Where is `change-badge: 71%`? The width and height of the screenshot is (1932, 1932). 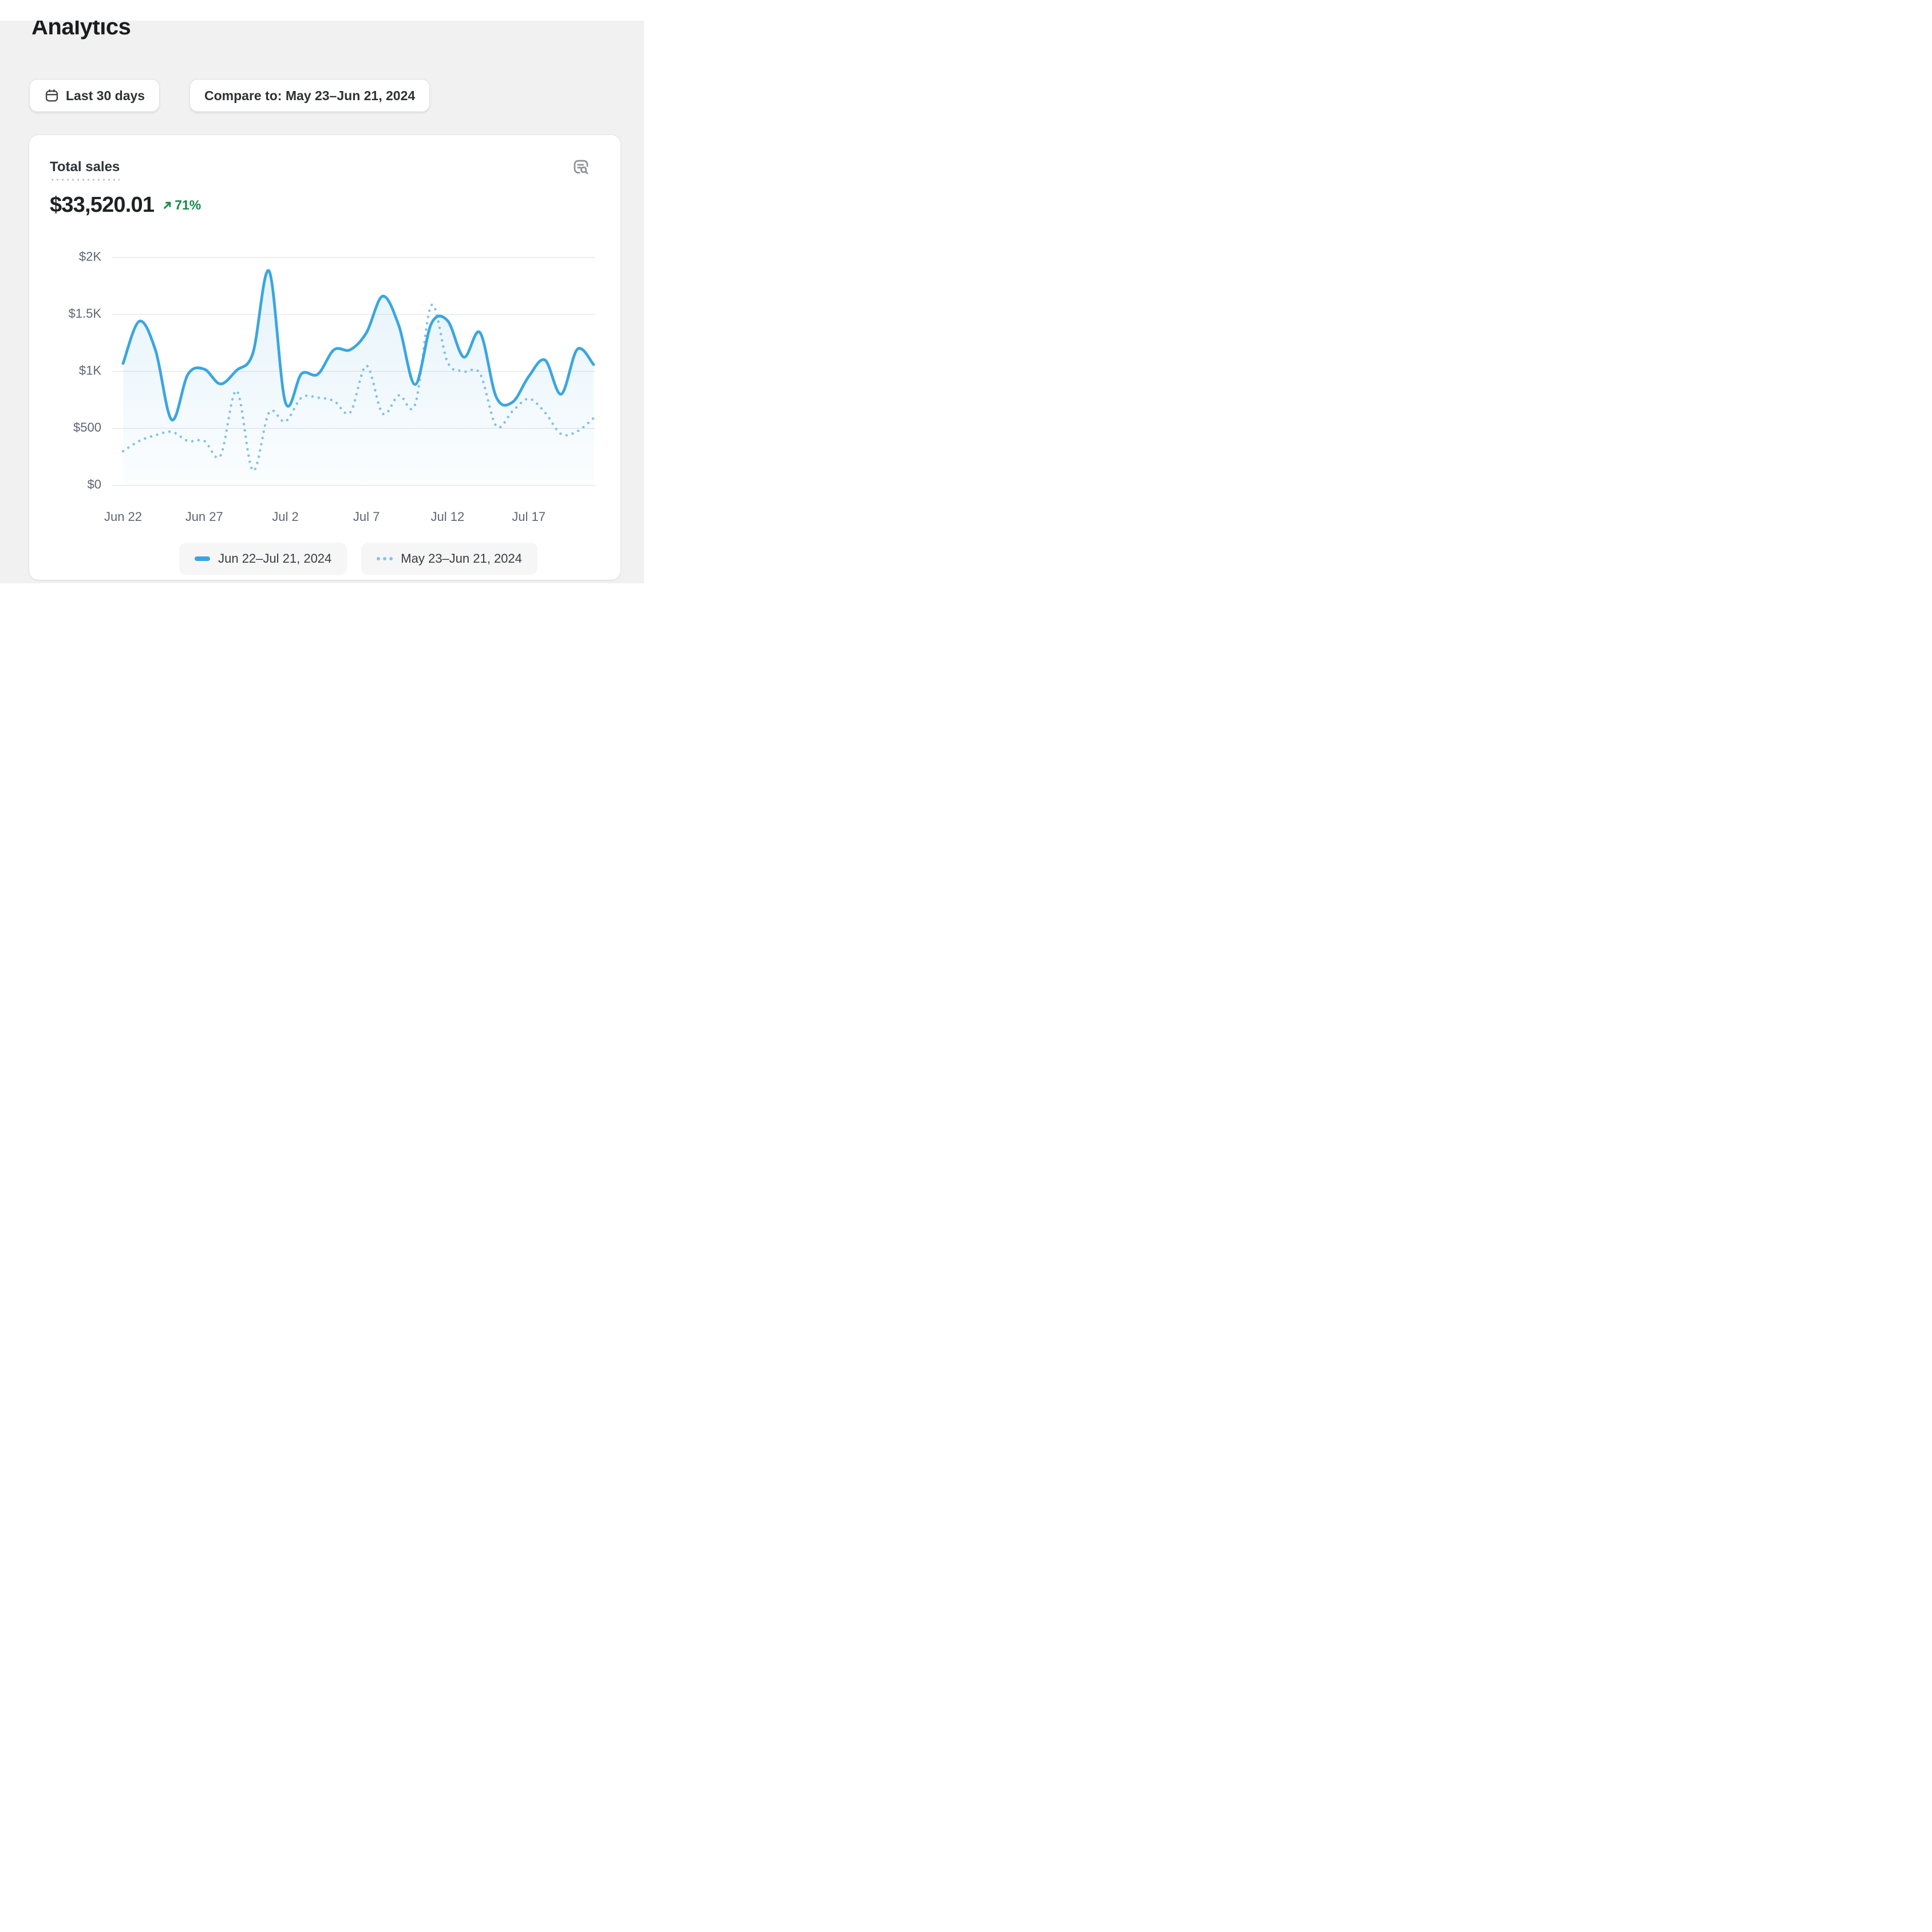
change-badge: 71% is located at coordinates (182, 205).